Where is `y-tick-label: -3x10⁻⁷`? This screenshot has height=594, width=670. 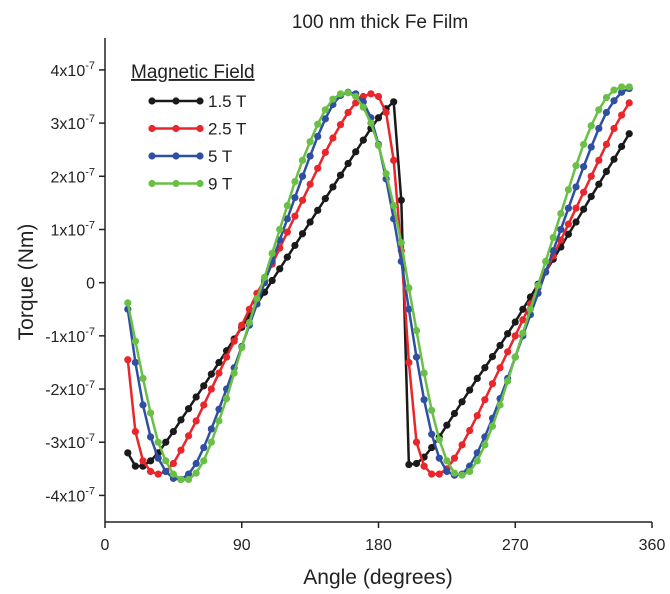 y-tick-label: -3x10⁻⁷ is located at coordinates (70, 442).